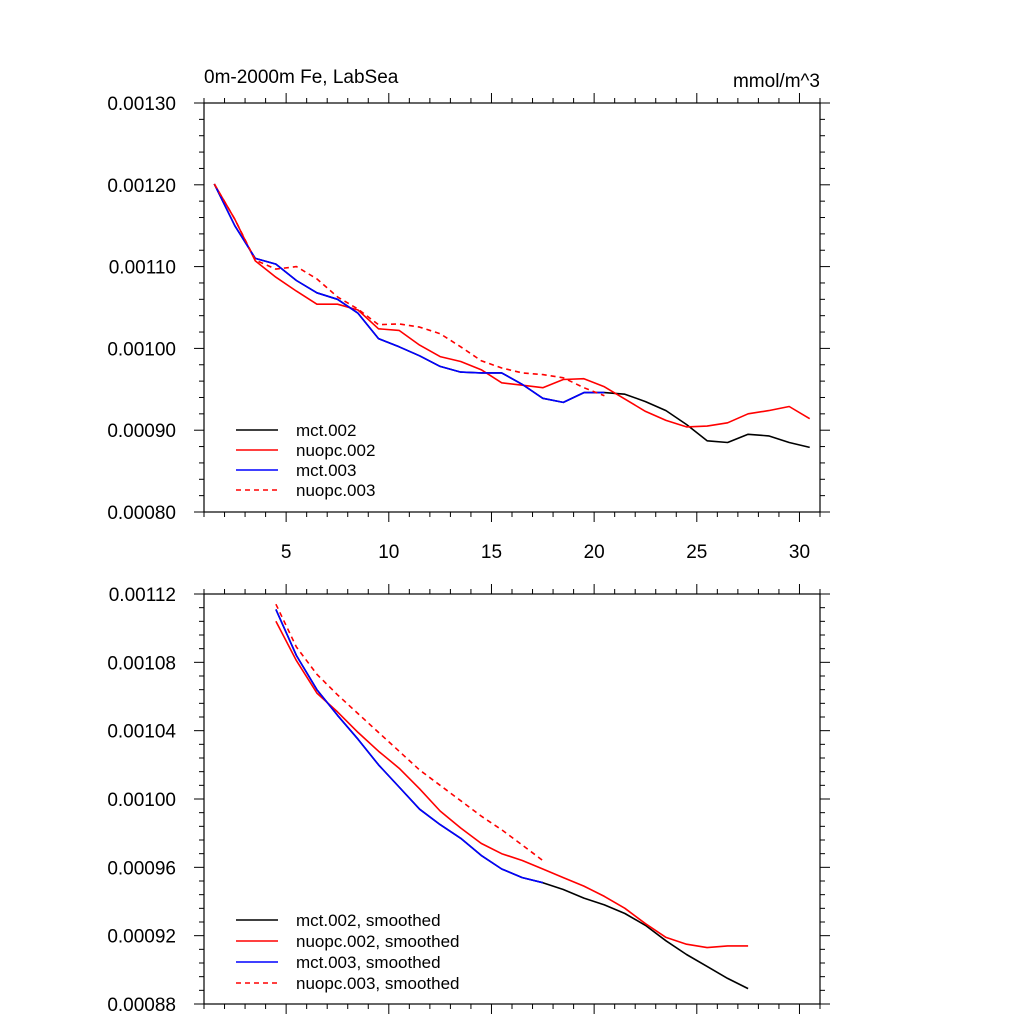  I want to click on top-panel-title: 0m-2000m Fe, LabSea, so click(301, 77).